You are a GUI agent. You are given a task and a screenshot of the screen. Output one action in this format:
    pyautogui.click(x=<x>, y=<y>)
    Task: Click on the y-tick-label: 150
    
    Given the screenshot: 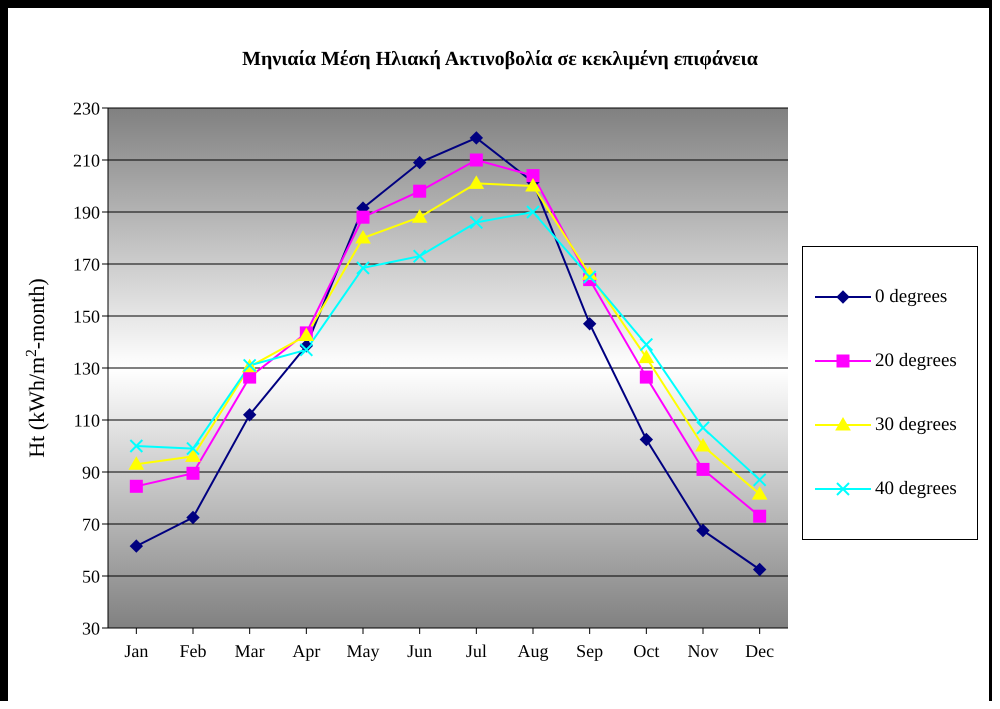 What is the action you would take?
    pyautogui.click(x=86, y=316)
    